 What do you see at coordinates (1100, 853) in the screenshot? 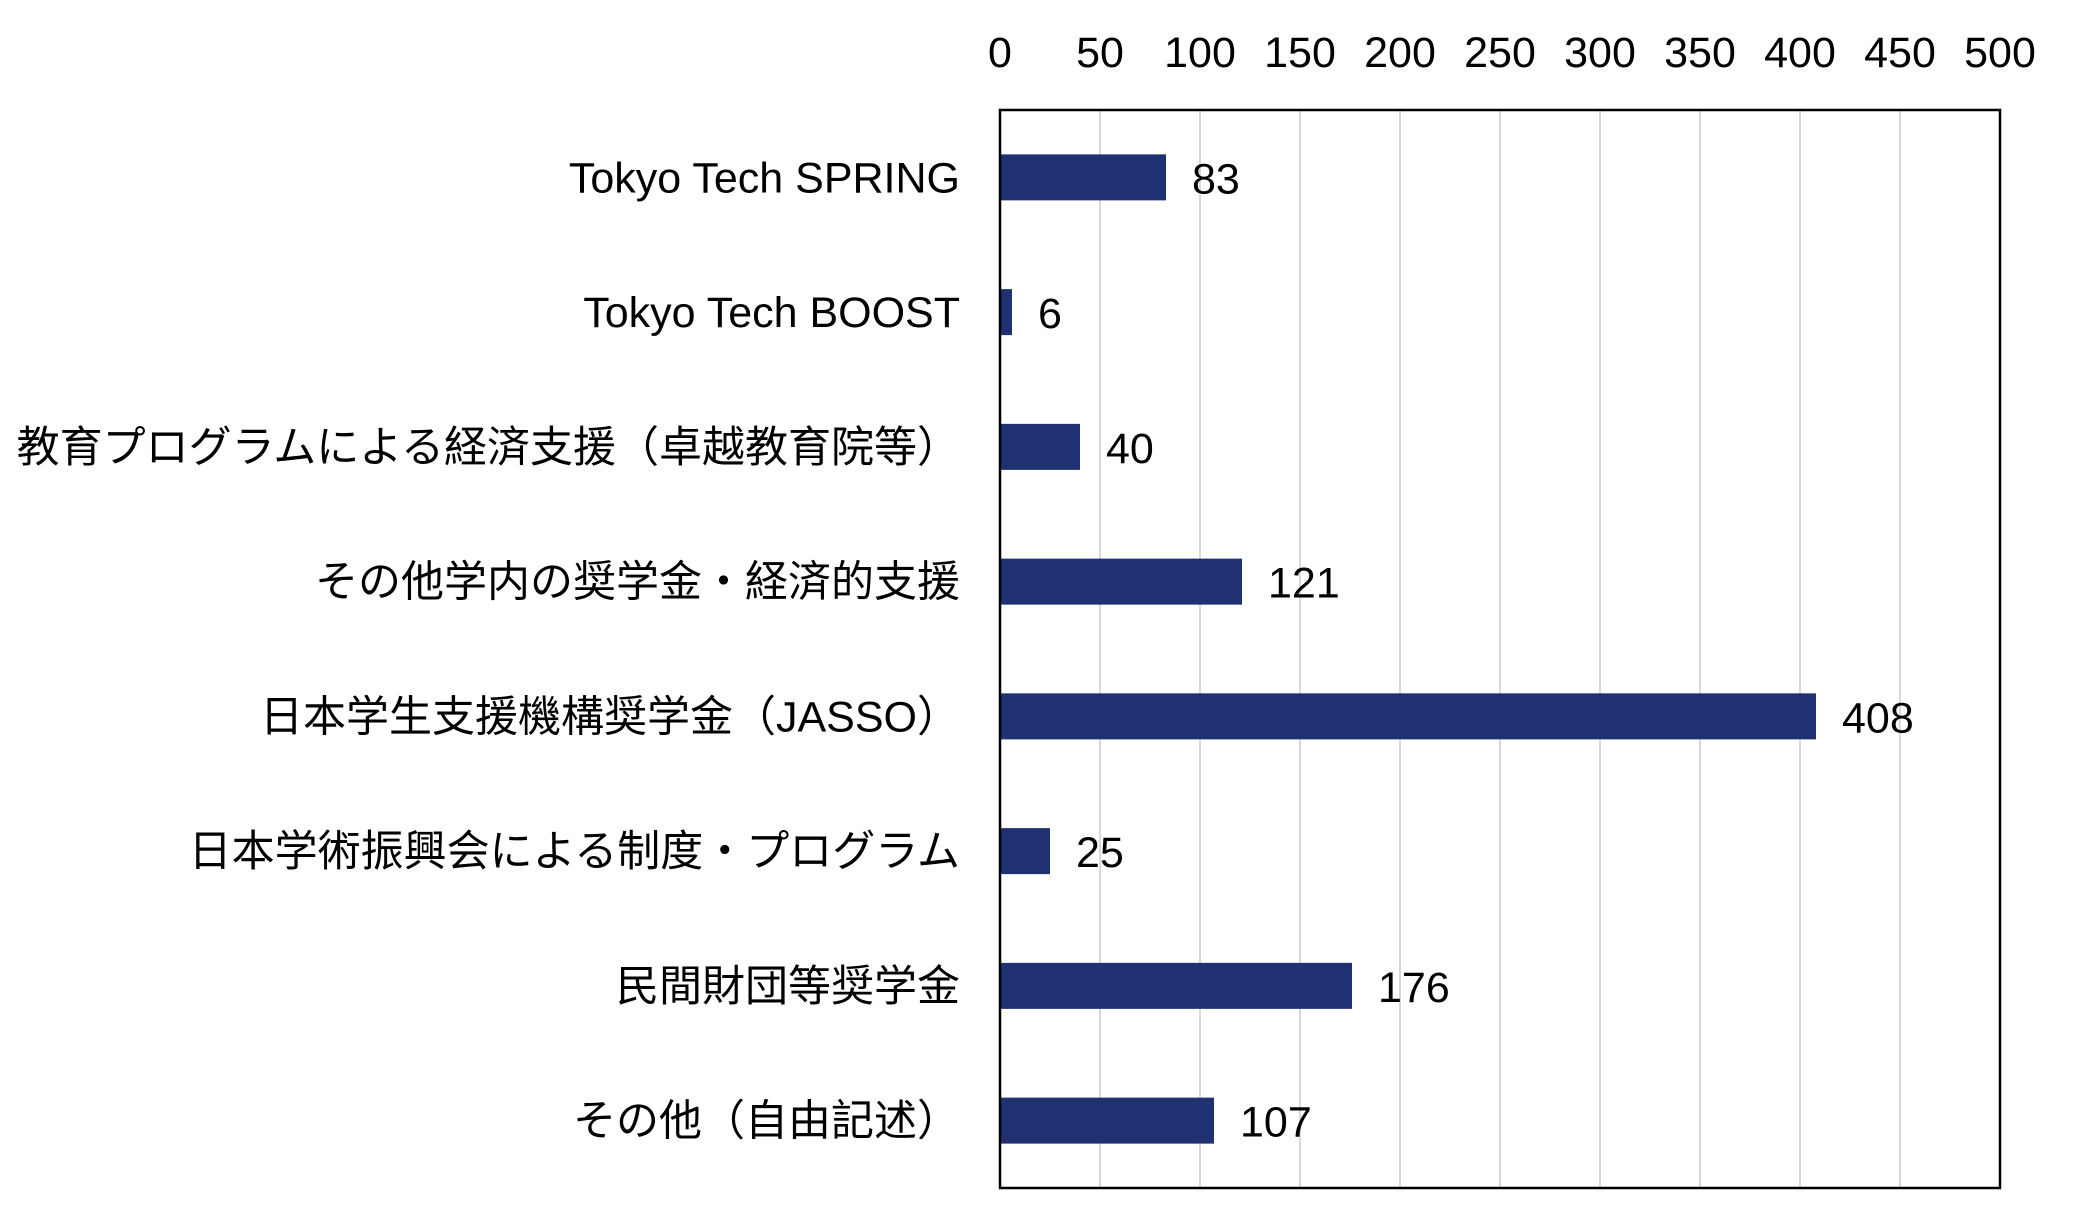
I see `data-label: 25` at bounding box center [1100, 853].